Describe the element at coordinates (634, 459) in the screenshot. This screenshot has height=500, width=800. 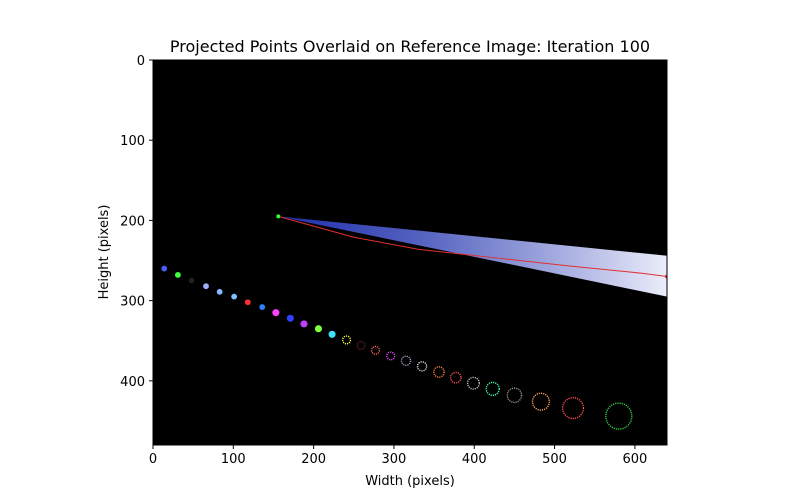
I see `x-tick-label: 600` at that location.